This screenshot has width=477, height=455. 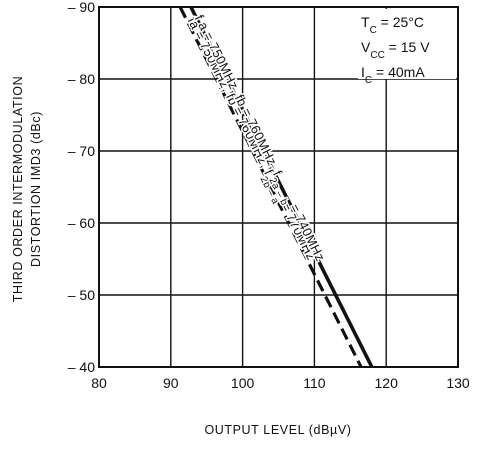 I want to click on conditions-box: TC = 25°C VCC = 15 V IC = 40mA, so click(x=407, y=47).